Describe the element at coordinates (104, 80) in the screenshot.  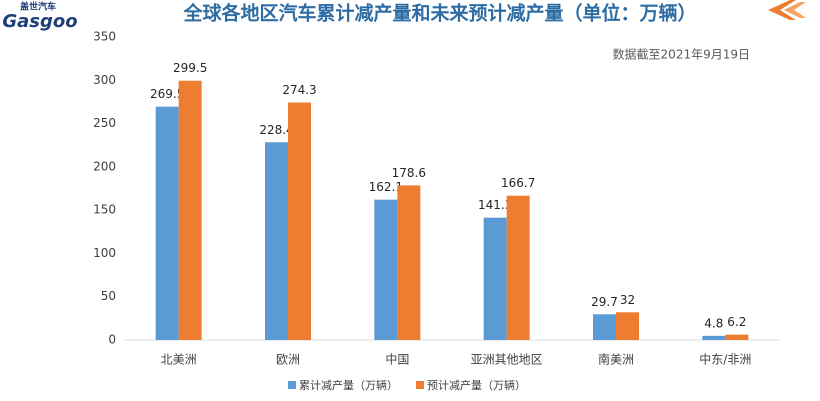
I see `y-tick-label: 300` at that location.